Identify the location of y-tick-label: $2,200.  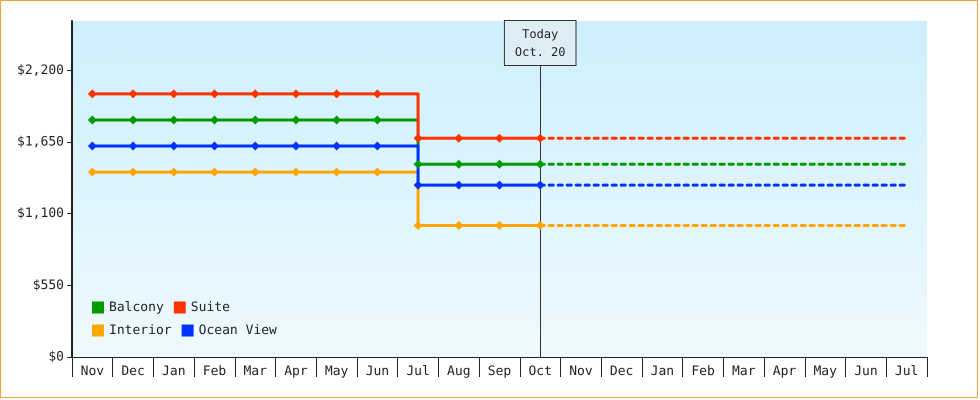
(40, 70).